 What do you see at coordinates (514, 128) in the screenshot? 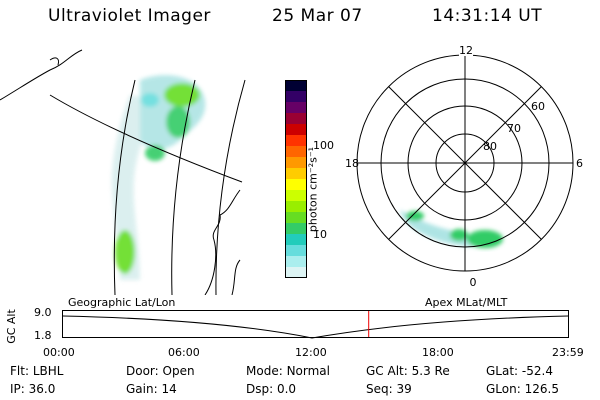
I see `lat-label-70: 70` at bounding box center [514, 128].